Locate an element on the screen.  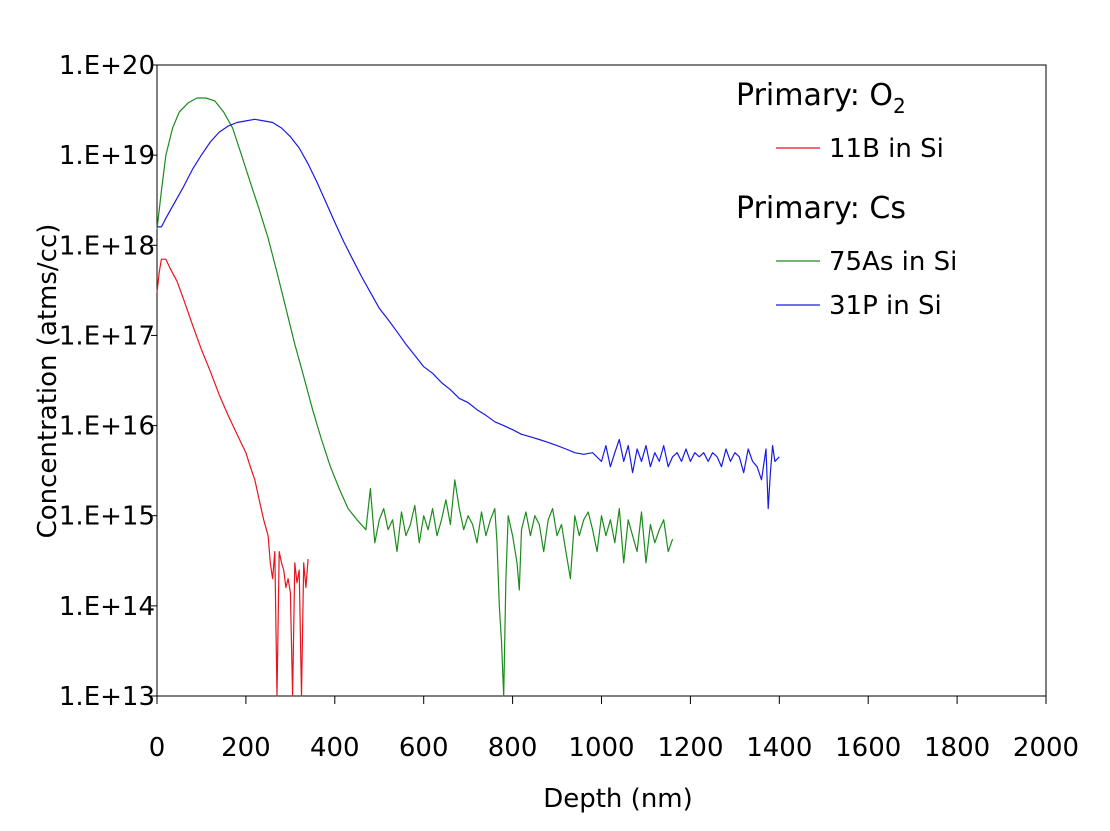
y-tick-label-4: 1.E+17 is located at coordinates (107, 336).